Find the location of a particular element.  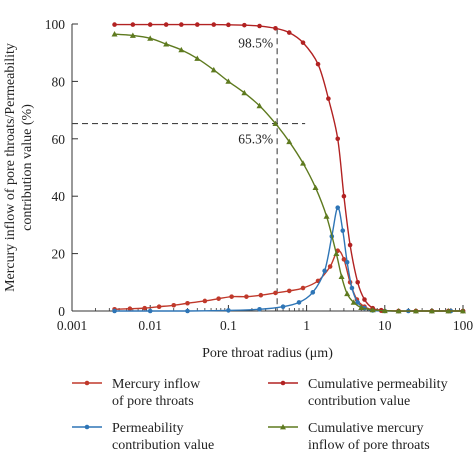

legend-label: of pore throats is located at coordinates (153, 401).